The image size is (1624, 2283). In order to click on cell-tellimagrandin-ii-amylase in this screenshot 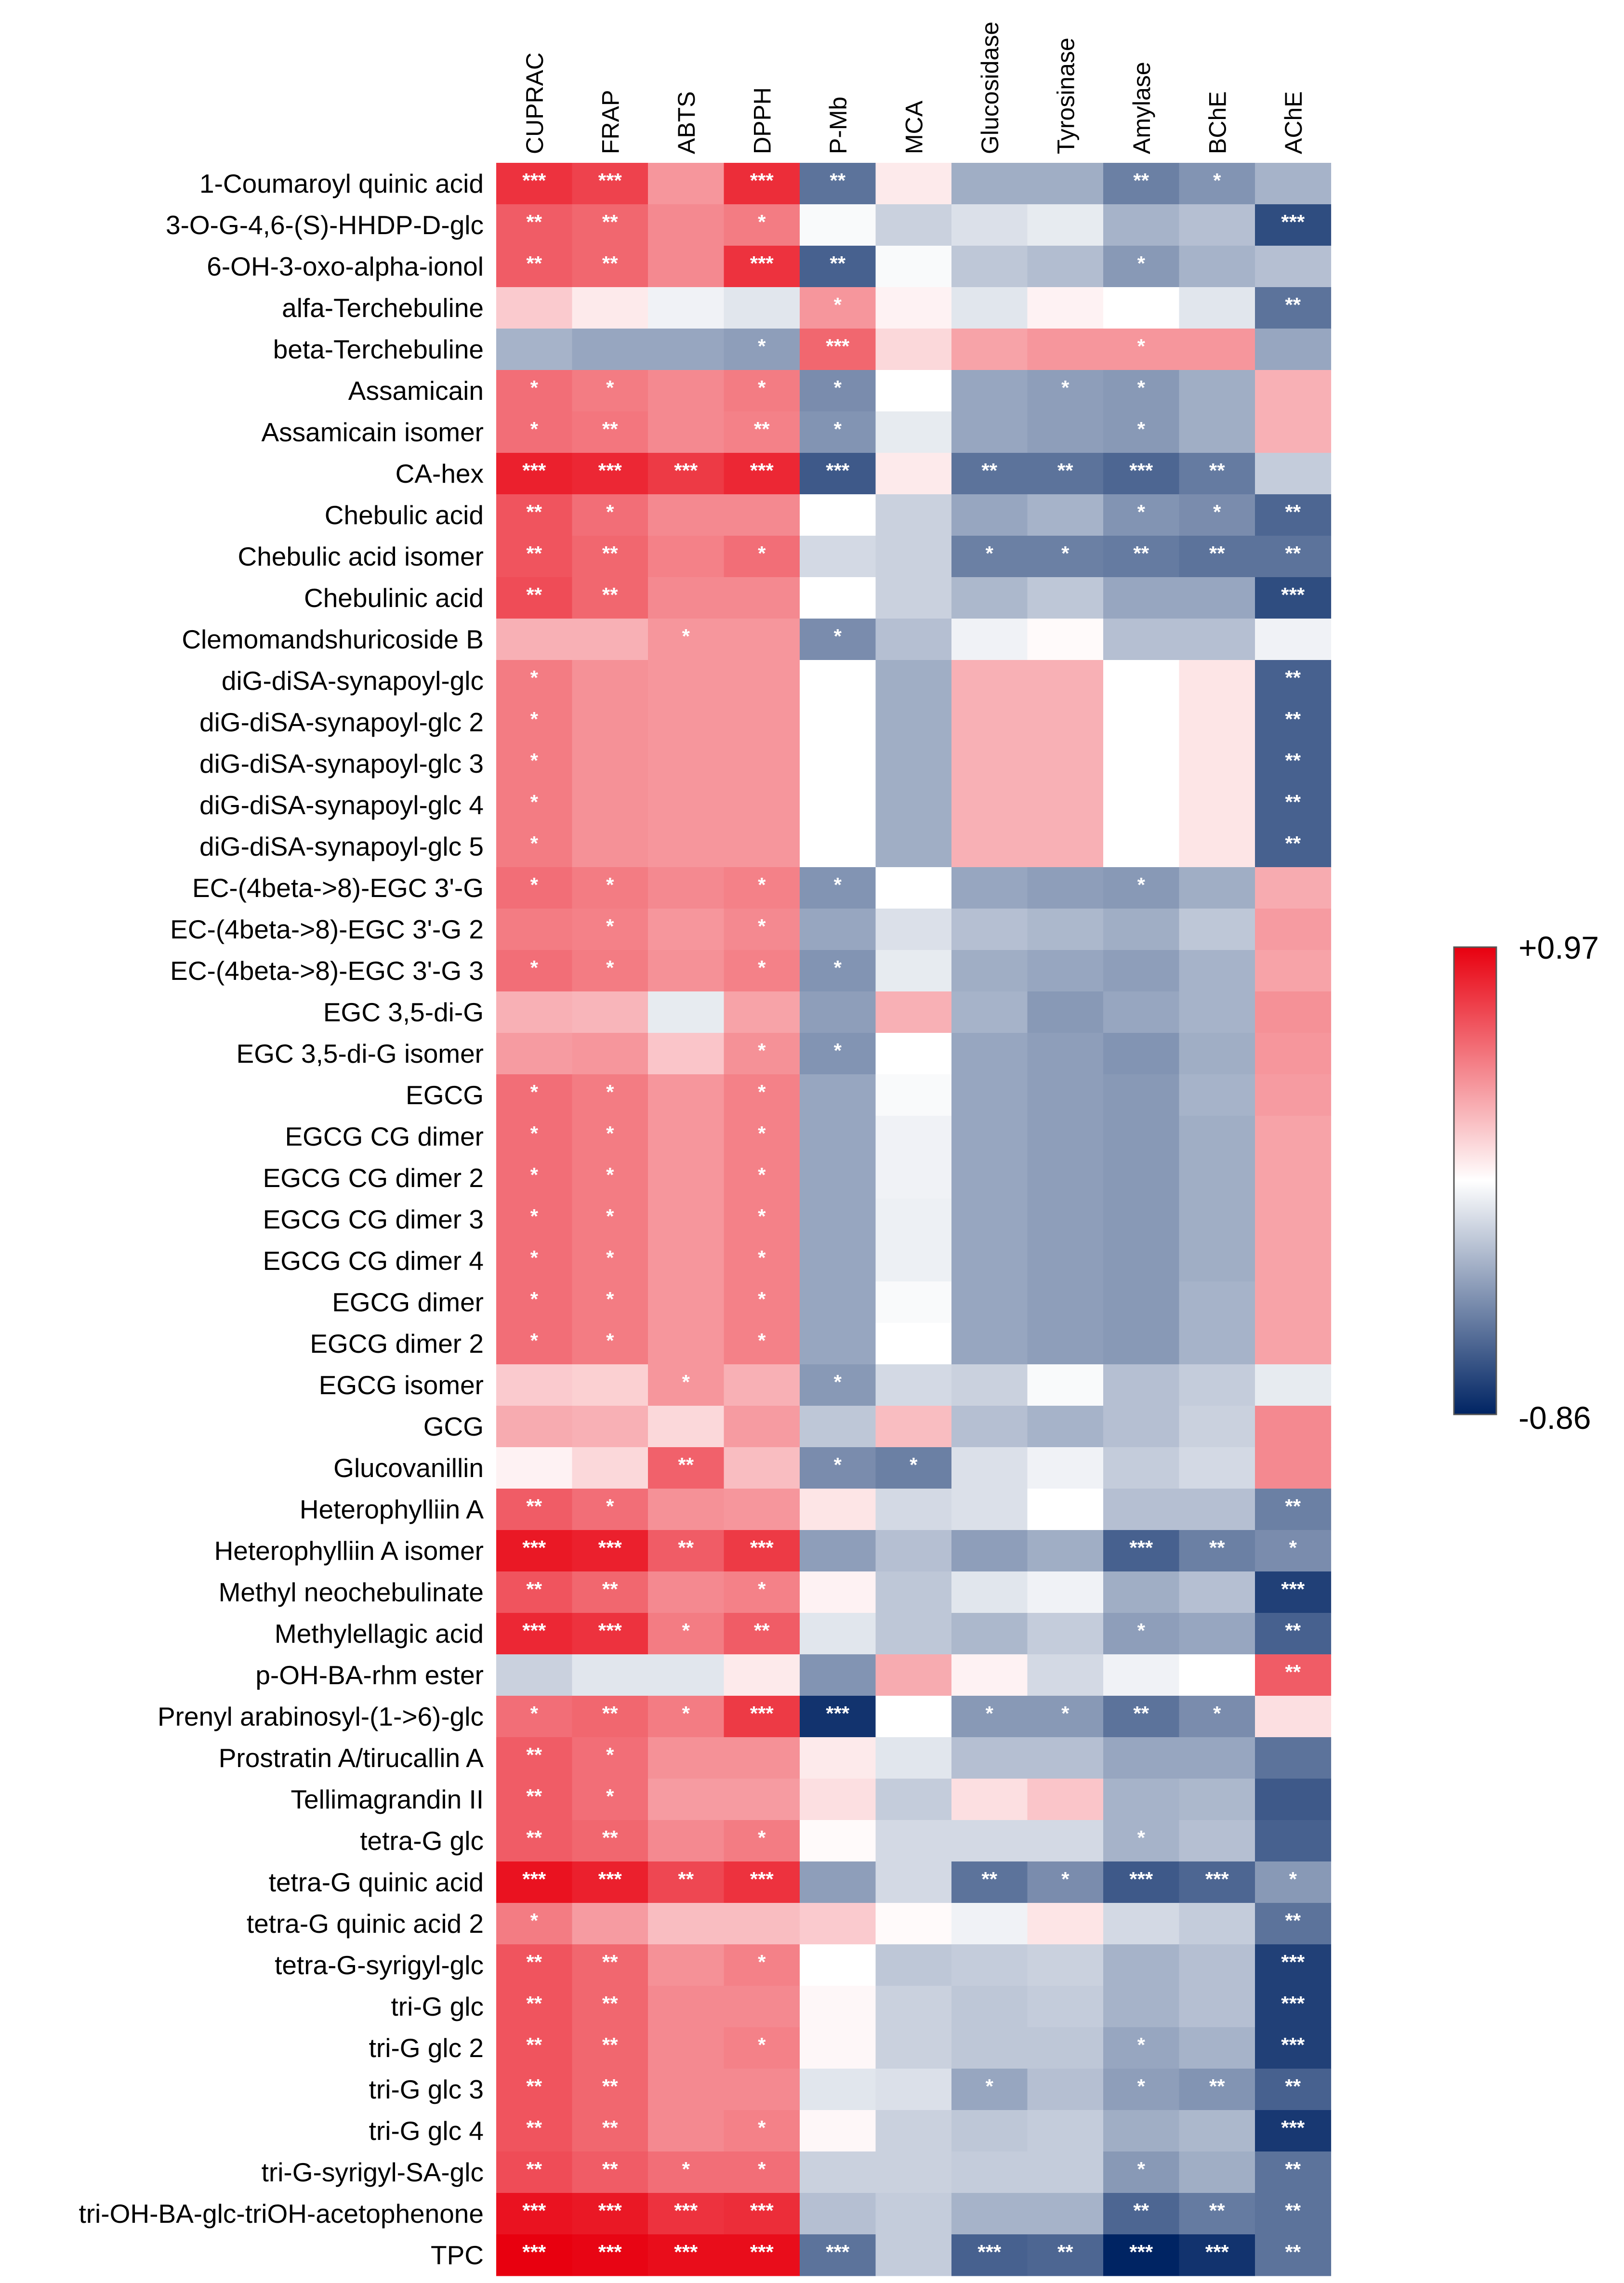, I will do `click(1141, 1800)`.